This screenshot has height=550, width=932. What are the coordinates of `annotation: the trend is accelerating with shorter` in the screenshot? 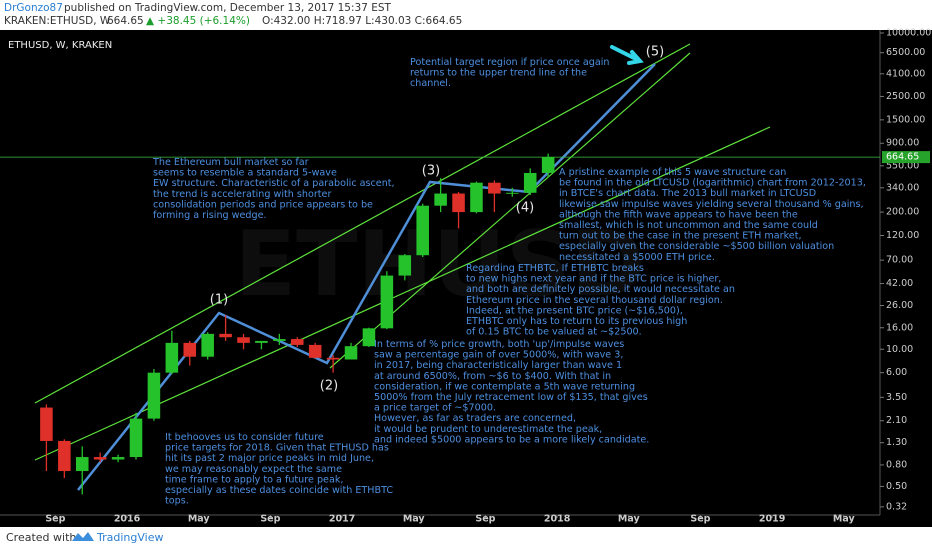 It's located at (242, 194).